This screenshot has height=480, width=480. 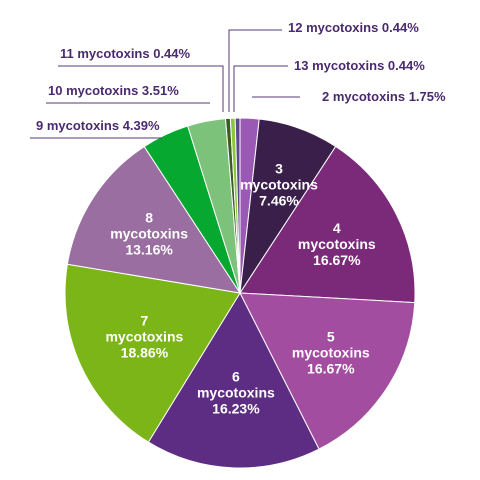 I want to click on pie-slice-4-mycotoxins, so click(x=327, y=224).